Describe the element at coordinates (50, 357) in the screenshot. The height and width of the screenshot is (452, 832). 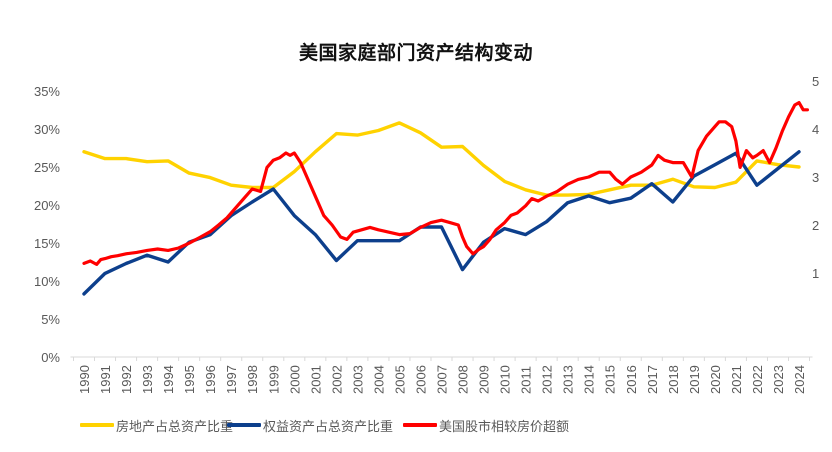
I see `left-tick-label: 0%` at that location.